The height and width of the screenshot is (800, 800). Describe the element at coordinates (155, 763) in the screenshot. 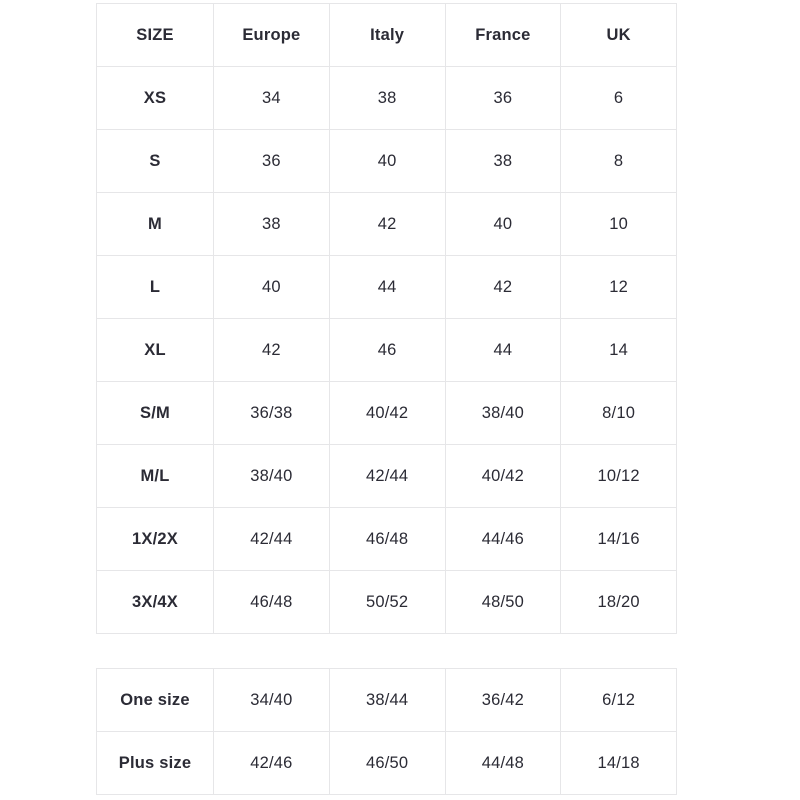

I see `row-label: Plus size` at that location.